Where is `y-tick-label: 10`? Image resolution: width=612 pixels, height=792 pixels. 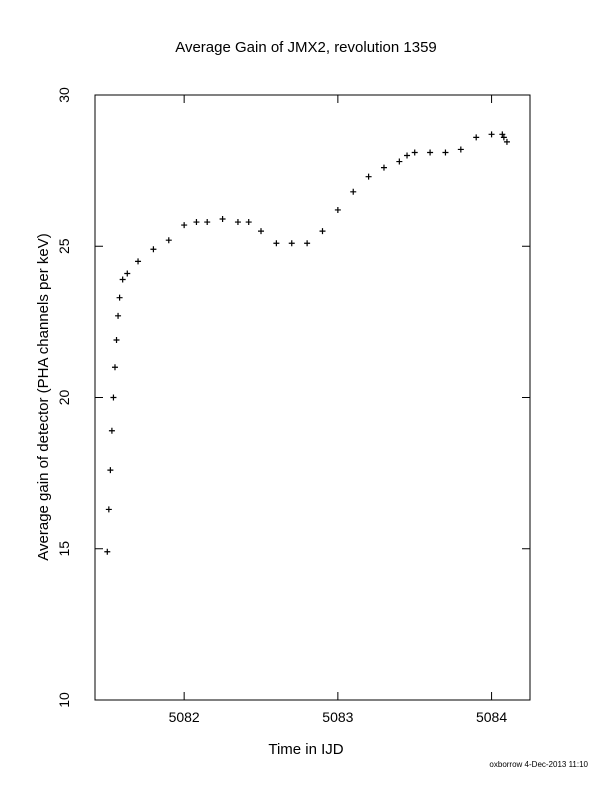
y-tick-label: 10 is located at coordinates (64, 700).